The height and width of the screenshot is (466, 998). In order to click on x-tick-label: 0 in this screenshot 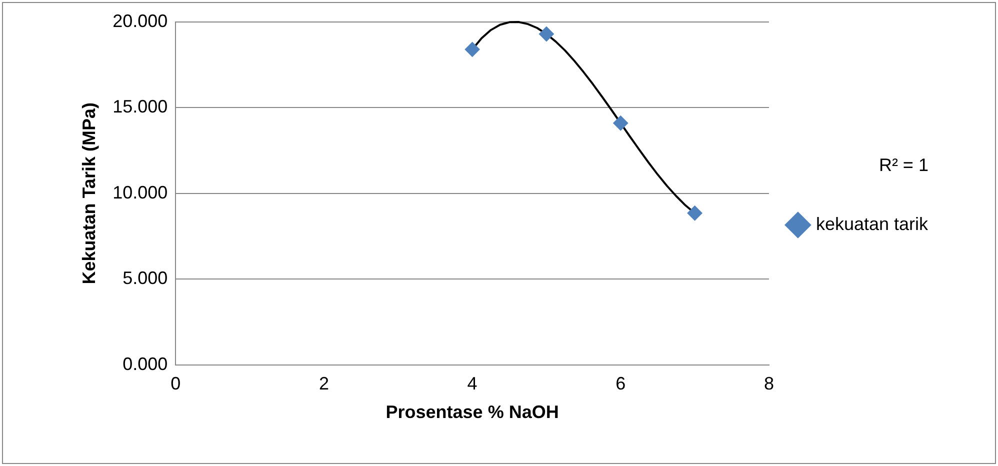, I will do `click(175, 384)`.